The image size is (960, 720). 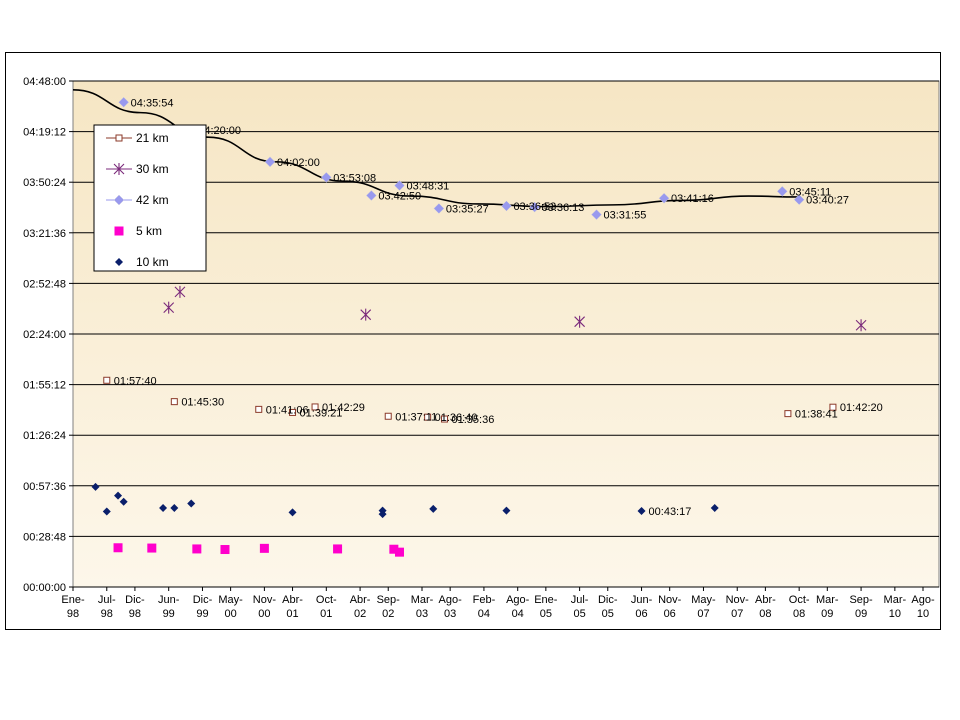 I want to click on x-tick-label: 03, so click(x=450, y=614).